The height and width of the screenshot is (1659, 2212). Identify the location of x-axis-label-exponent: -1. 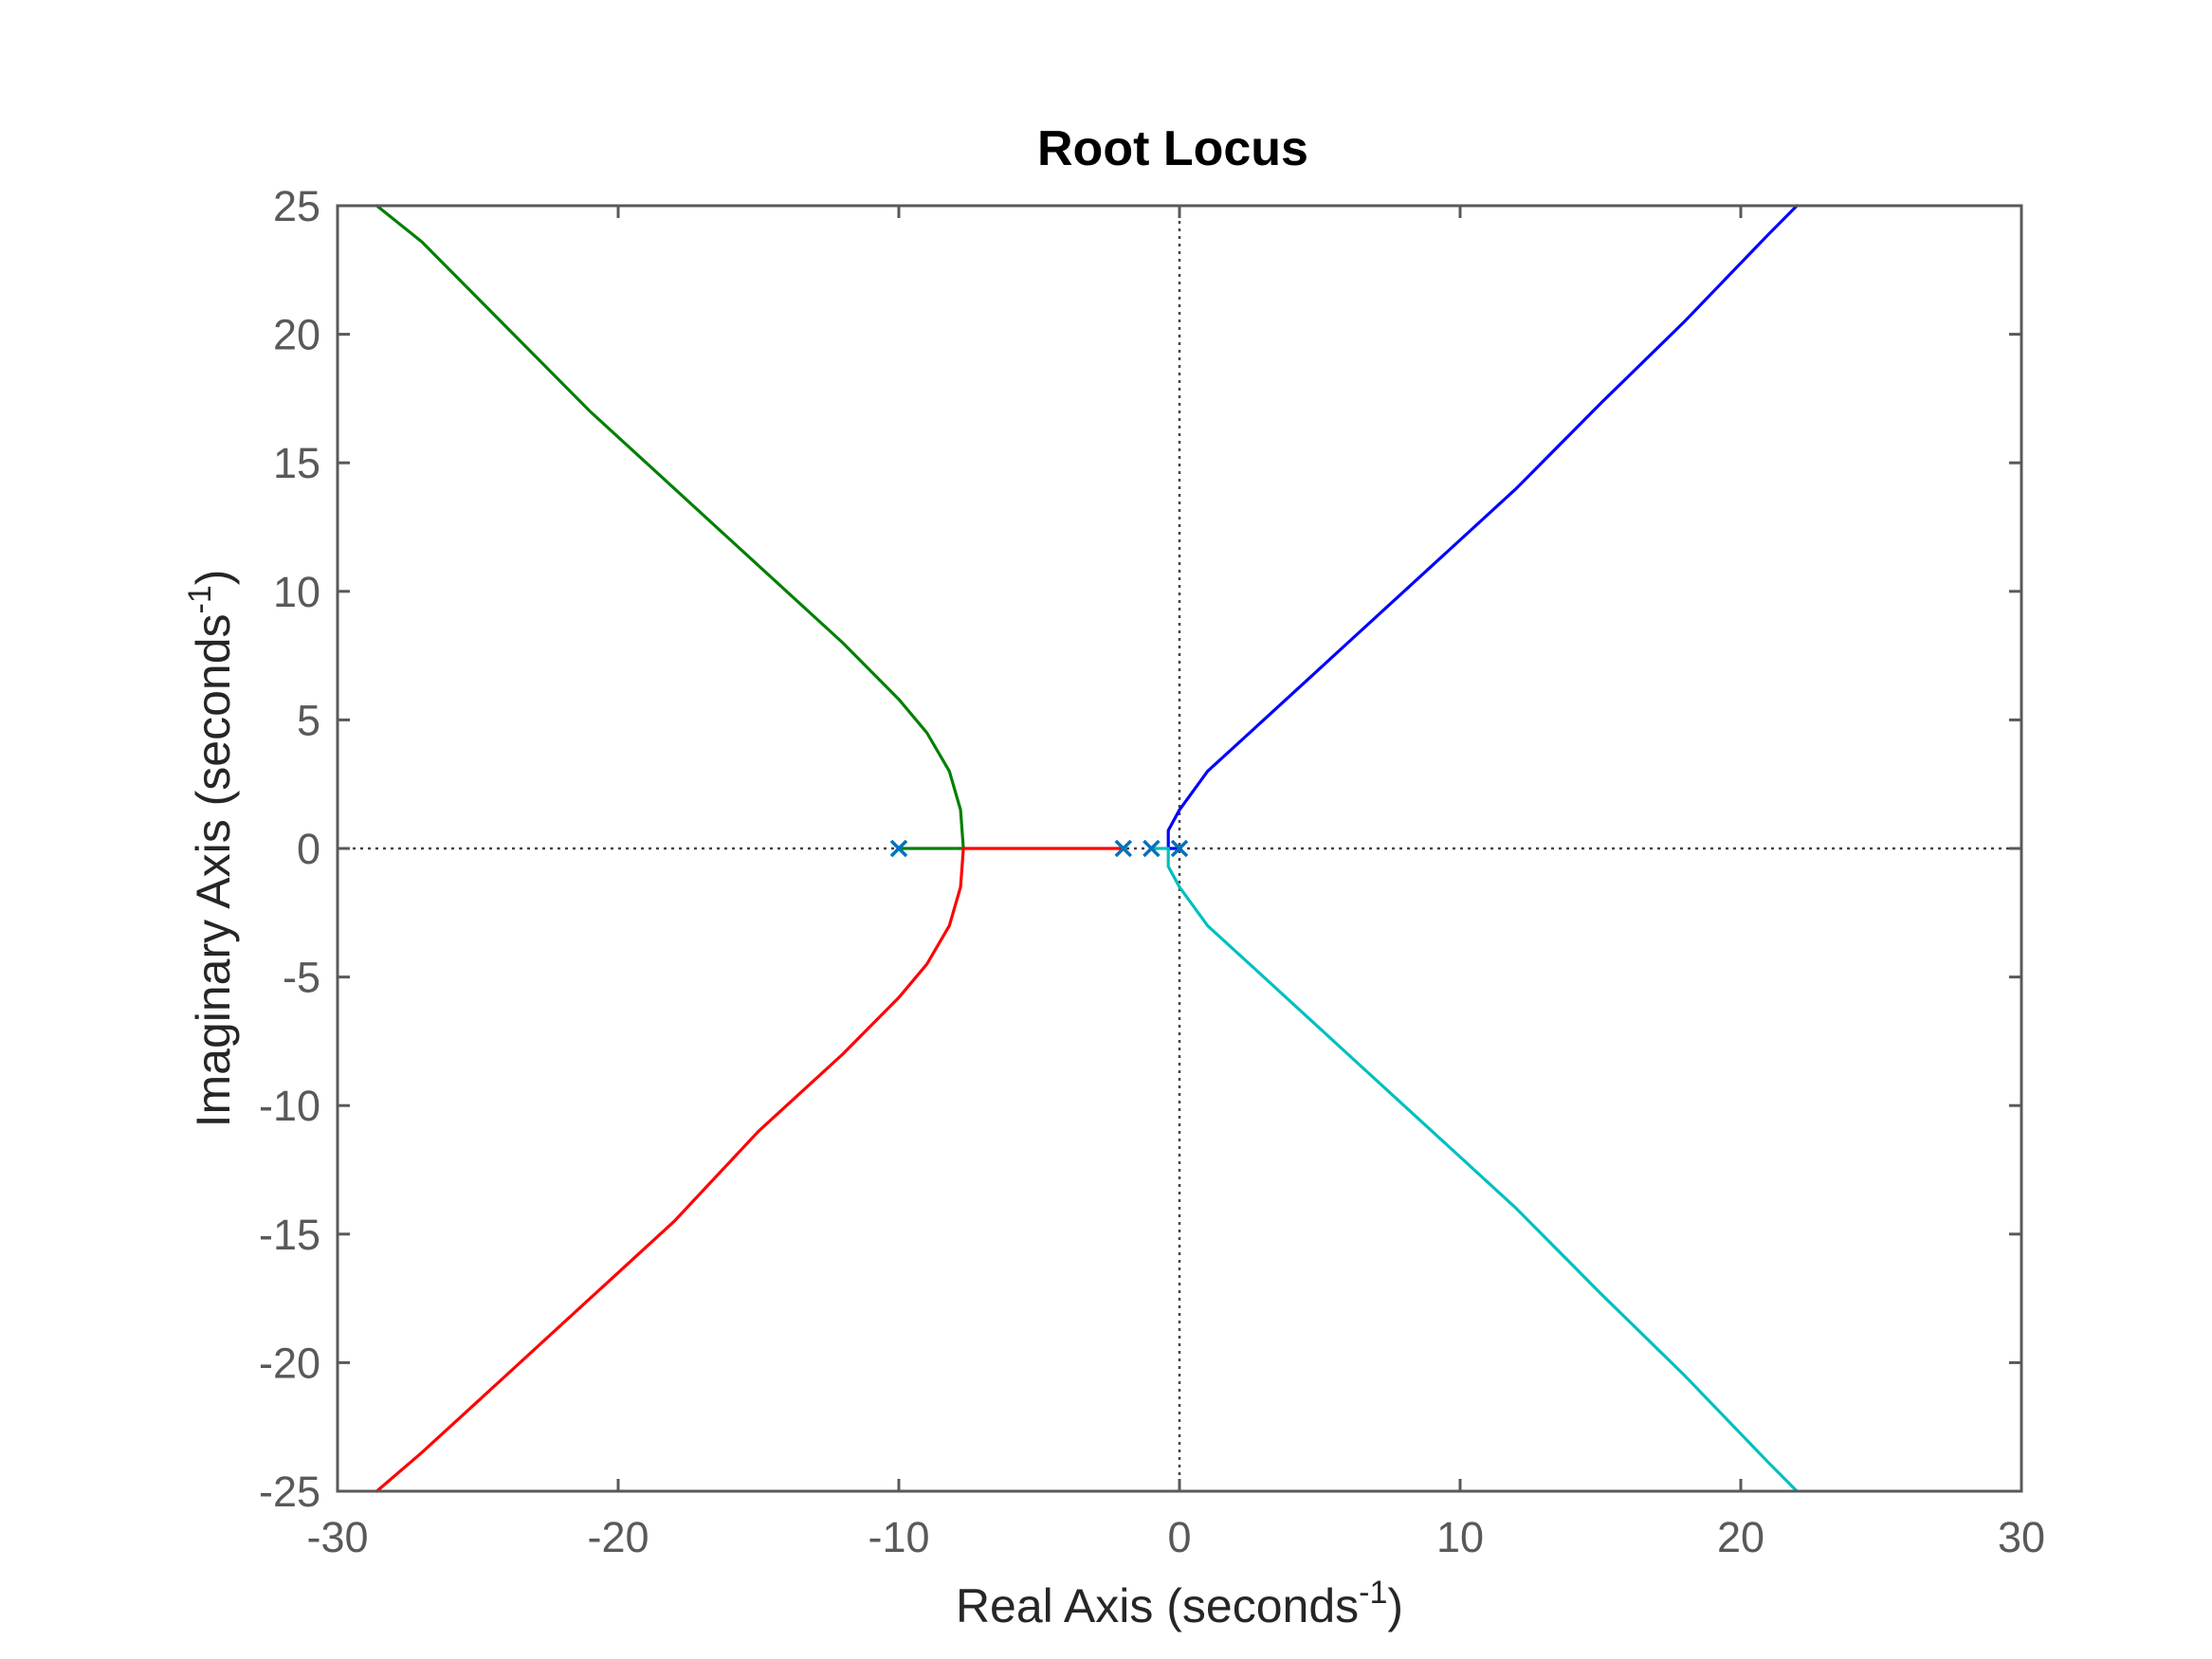
(1373, 1593).